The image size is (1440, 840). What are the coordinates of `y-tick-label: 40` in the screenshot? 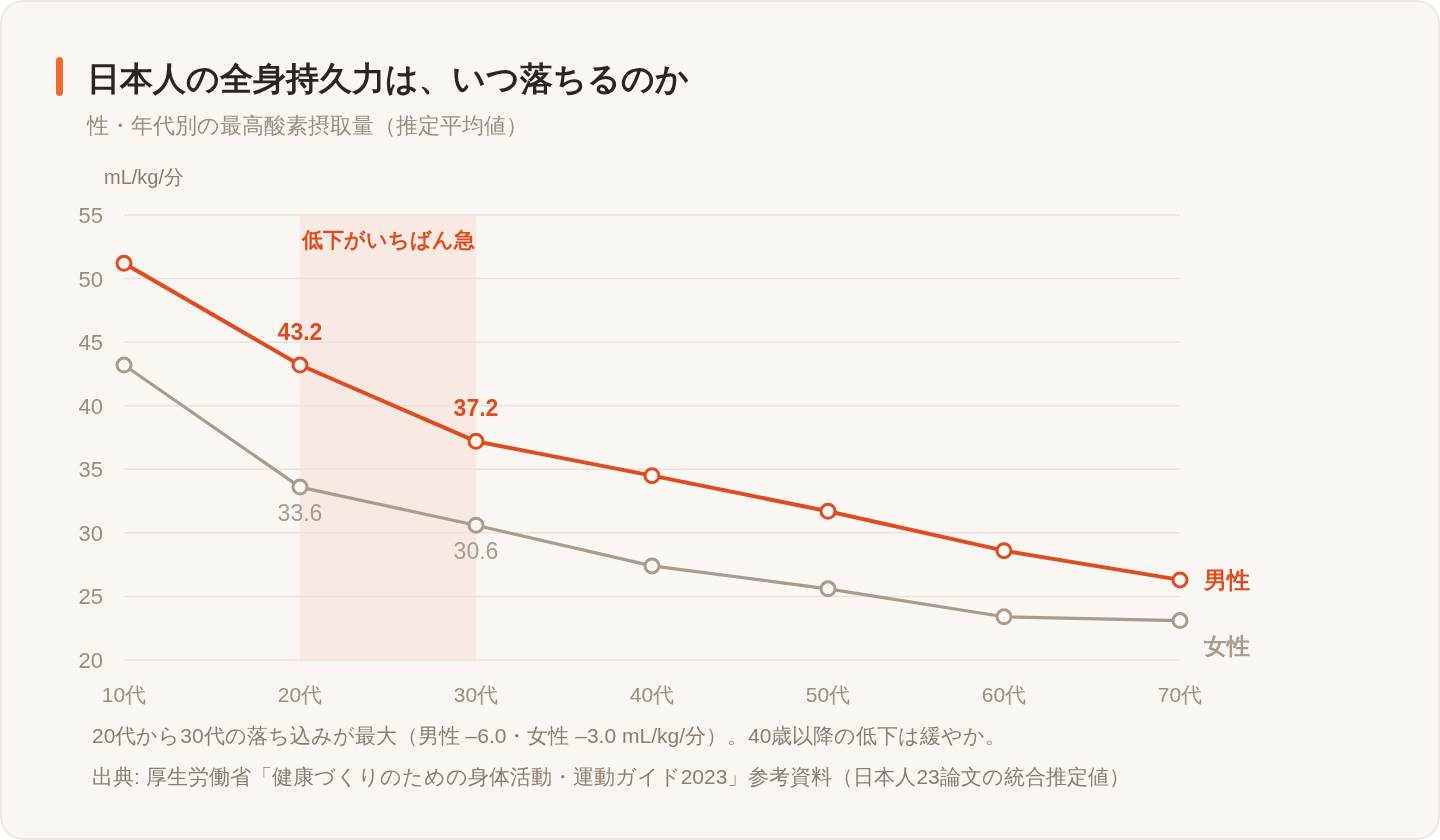 It's located at (90, 406).